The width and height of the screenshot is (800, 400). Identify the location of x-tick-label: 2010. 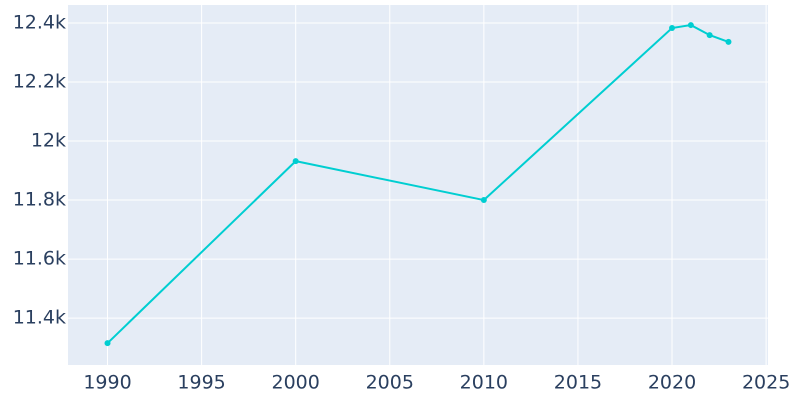
(484, 383).